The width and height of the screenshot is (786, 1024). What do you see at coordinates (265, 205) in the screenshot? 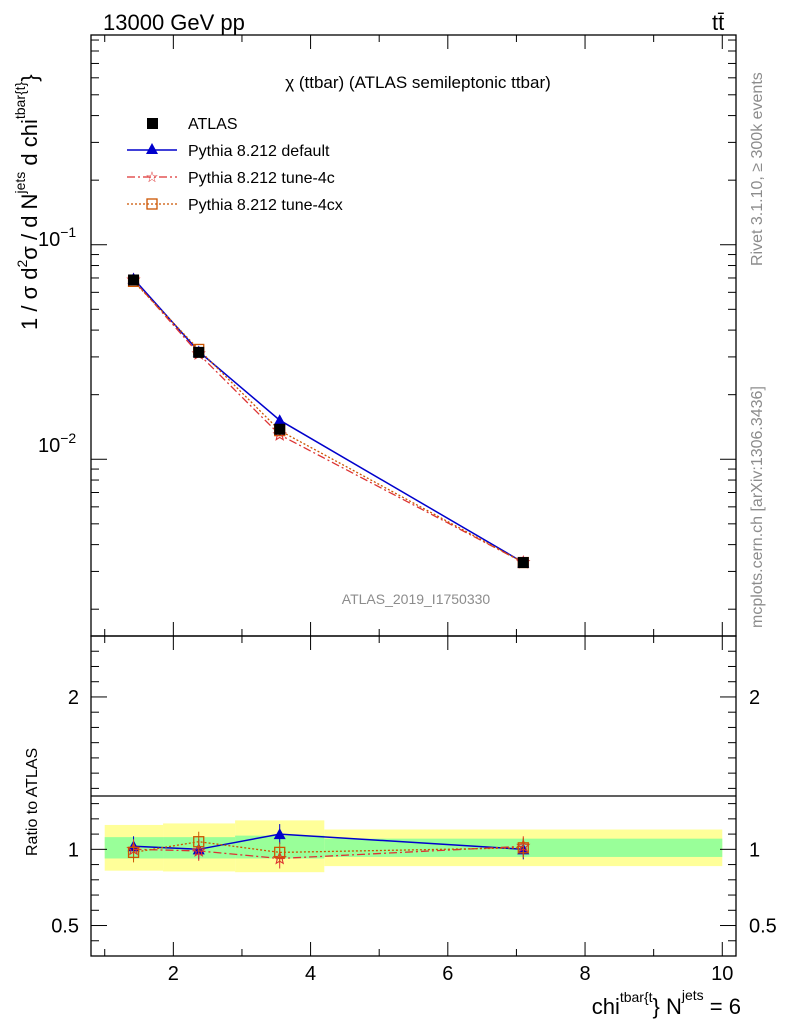
I see `legend-label-tune4cx: Pythia 8.212 tune-4cx` at bounding box center [265, 205].